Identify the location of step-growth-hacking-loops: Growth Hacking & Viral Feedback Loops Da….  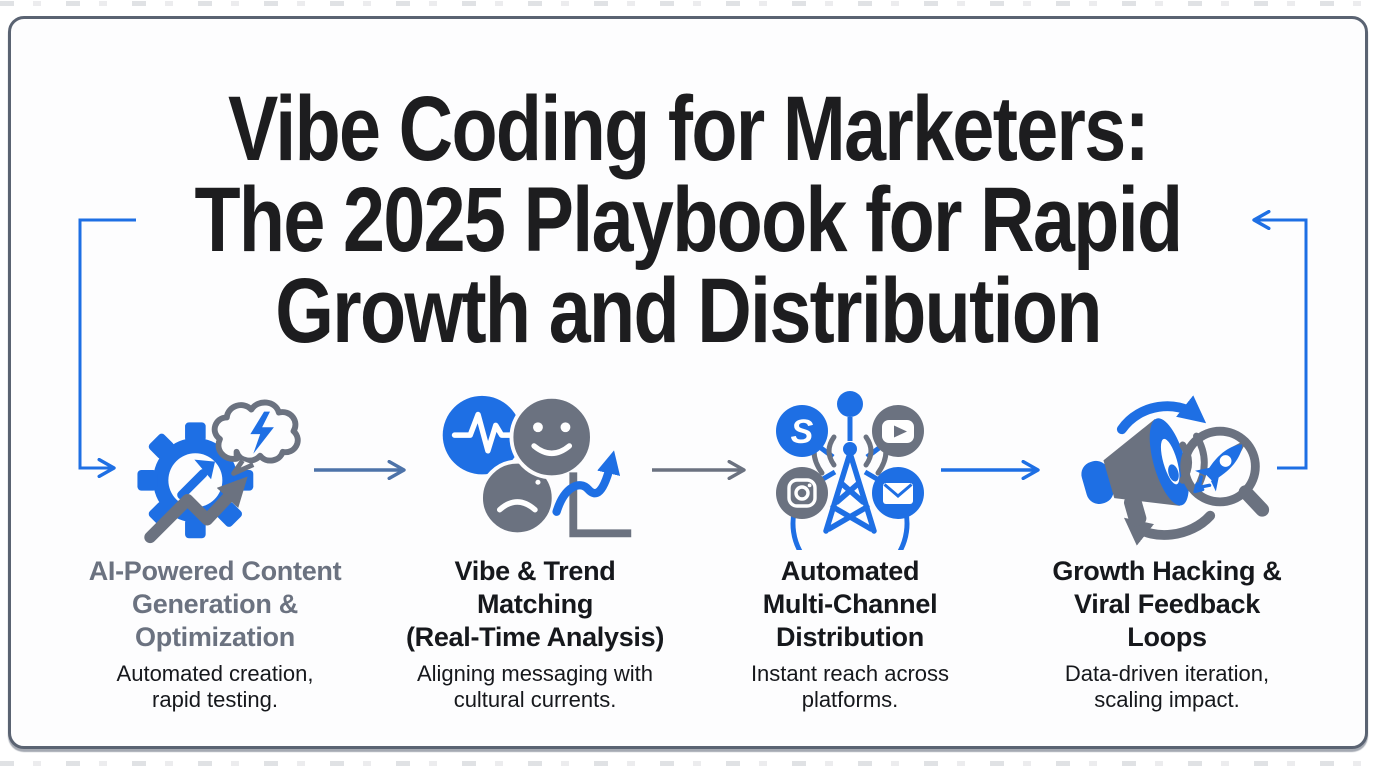
(1167, 550).